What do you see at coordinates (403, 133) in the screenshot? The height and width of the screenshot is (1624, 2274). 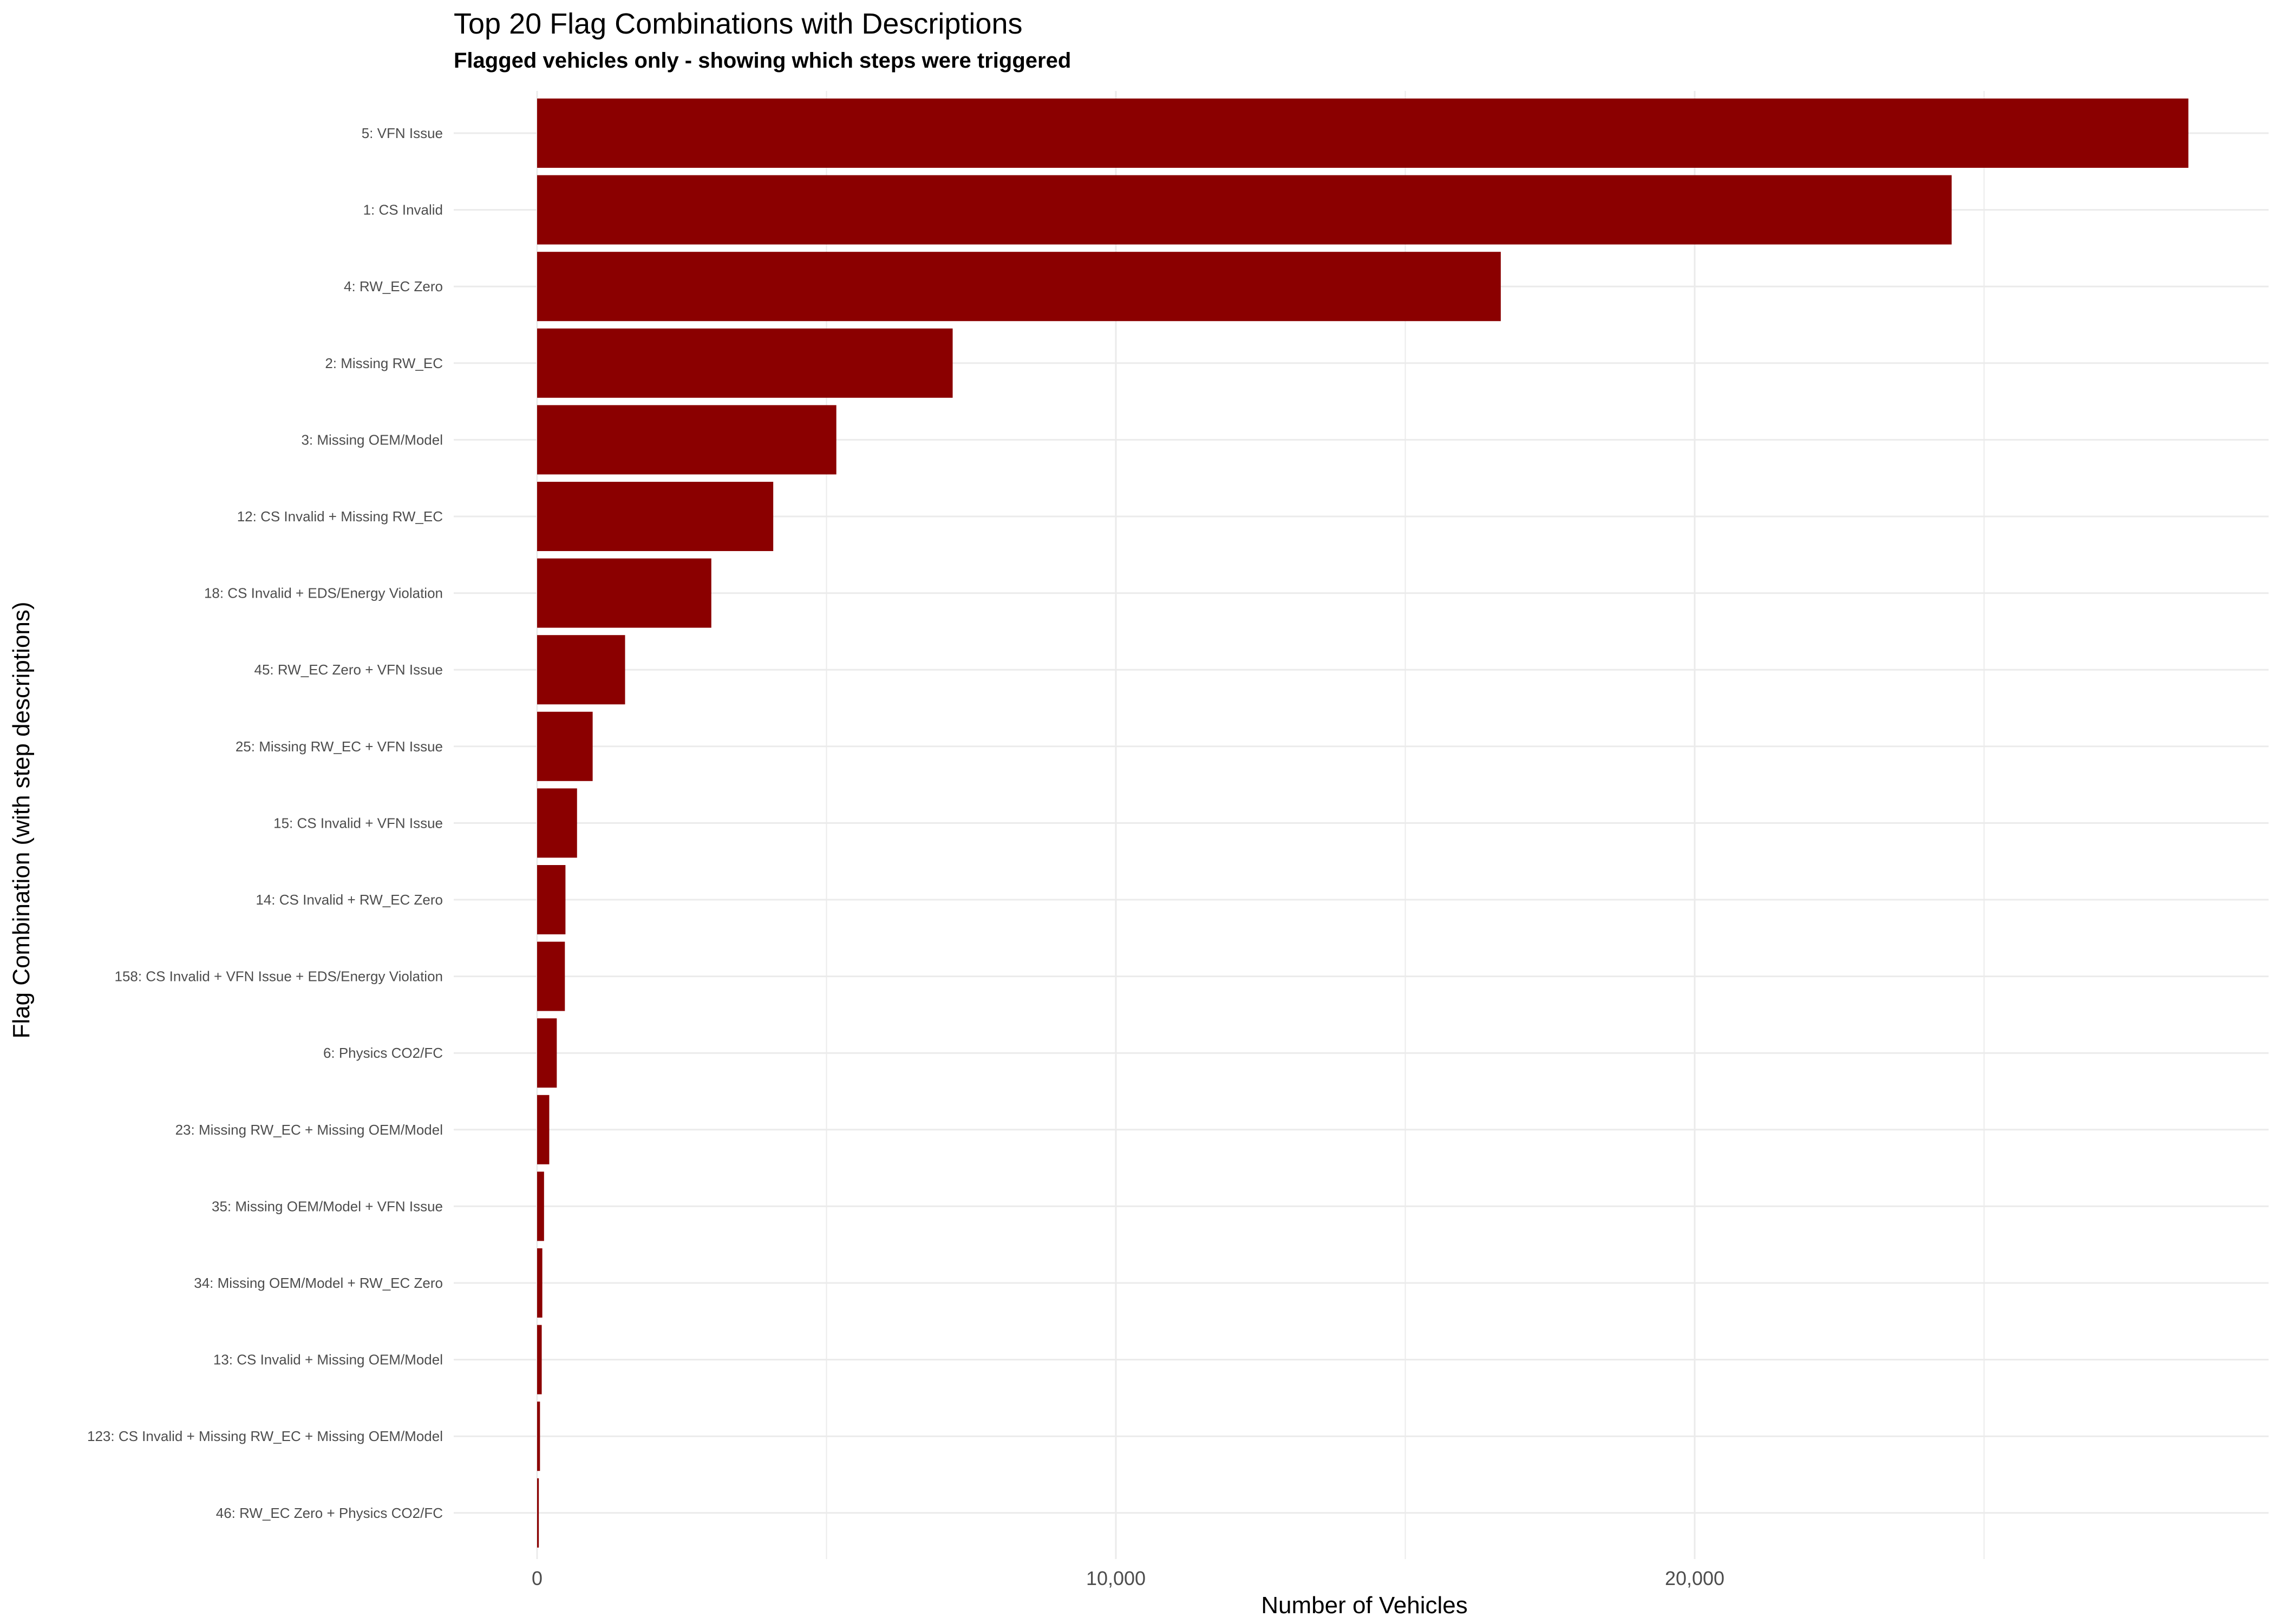 I see `category-label: 5: VFN Issue` at bounding box center [403, 133].